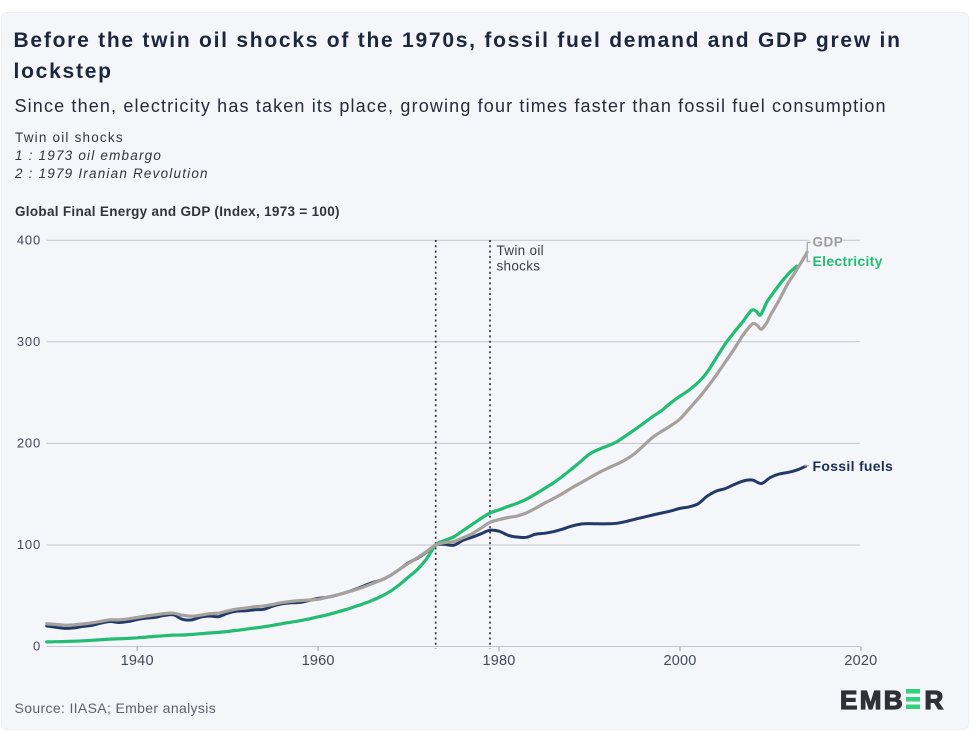  I want to click on svg-text: 100, so click(29, 544).